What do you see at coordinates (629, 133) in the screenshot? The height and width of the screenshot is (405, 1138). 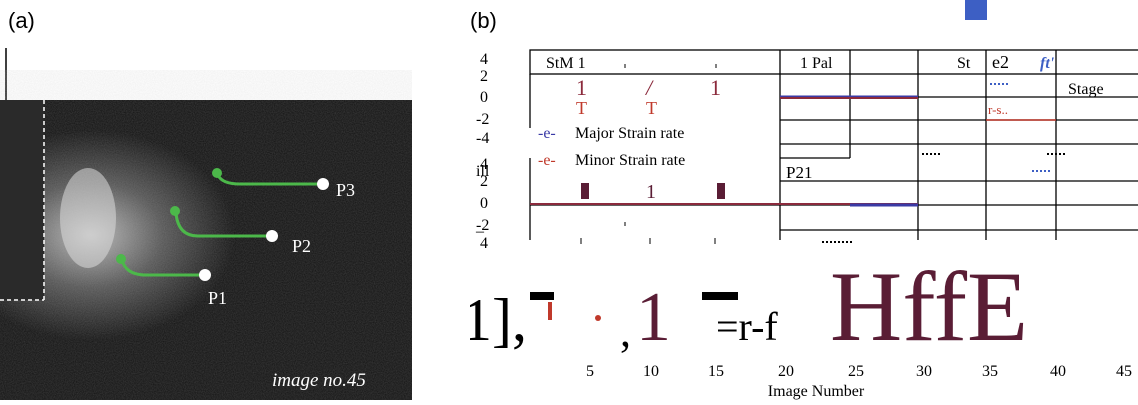 I see `legend-text-major: Major Strain rate` at bounding box center [629, 133].